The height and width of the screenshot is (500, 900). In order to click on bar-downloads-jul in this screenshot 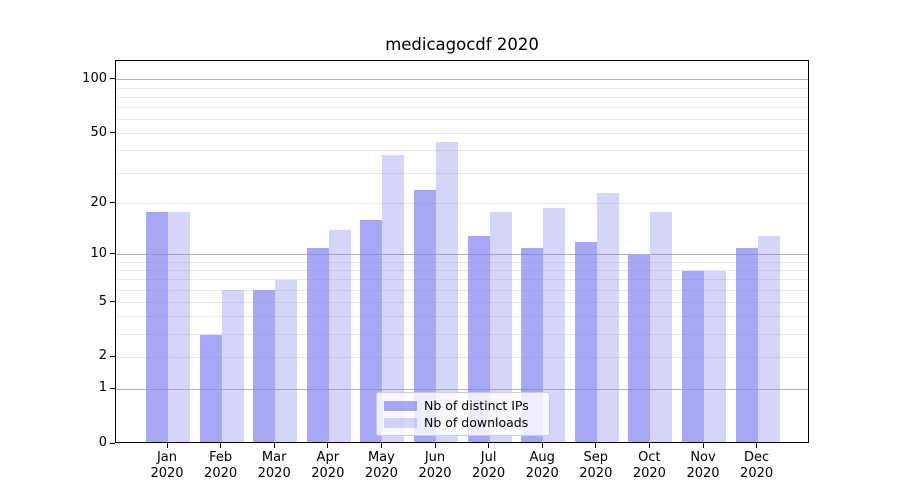, I will do `click(500, 326)`.